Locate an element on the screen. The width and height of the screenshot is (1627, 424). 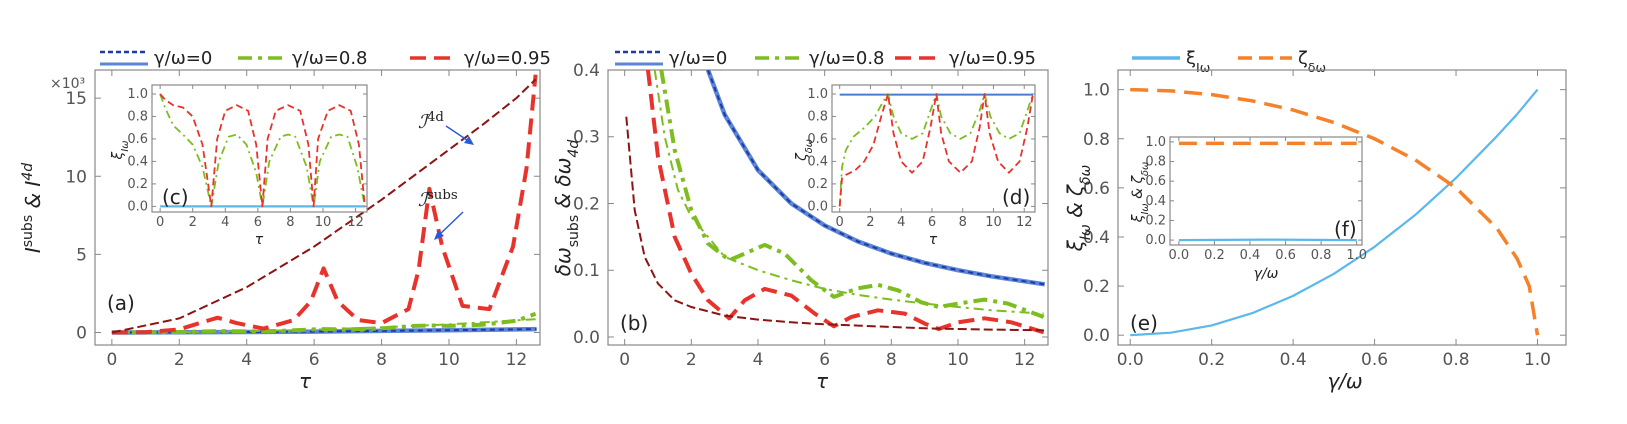
chart-b-ytick-label: 0.4 is located at coordinates (586, 71).